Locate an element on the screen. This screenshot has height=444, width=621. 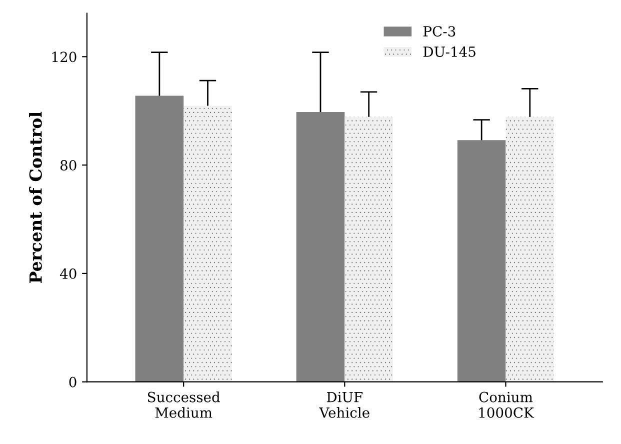
y-tick-label: 40 is located at coordinates (68, 273).